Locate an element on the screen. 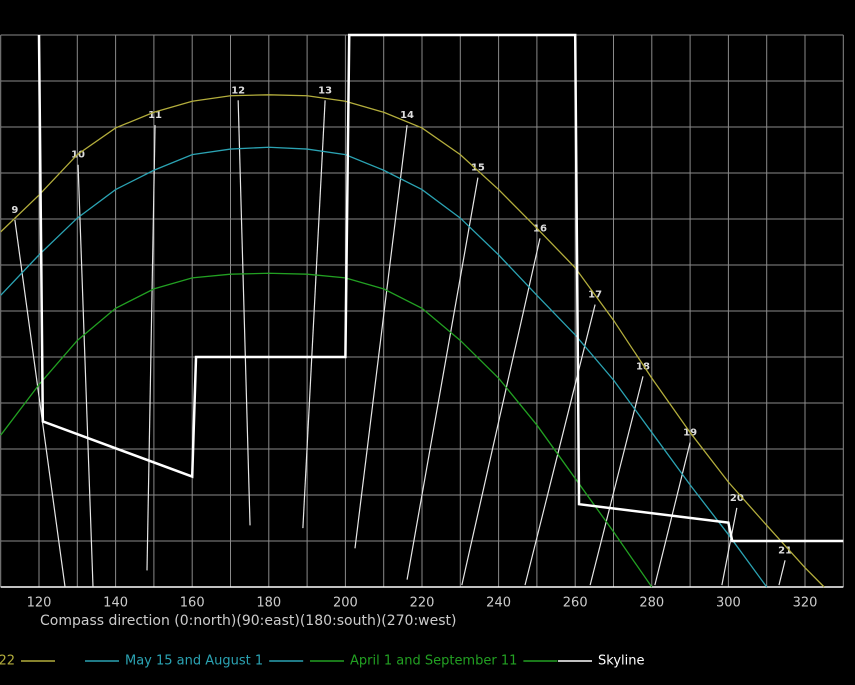 This screenshot has width=855, height=685. hour-label: 21 is located at coordinates (785, 550).